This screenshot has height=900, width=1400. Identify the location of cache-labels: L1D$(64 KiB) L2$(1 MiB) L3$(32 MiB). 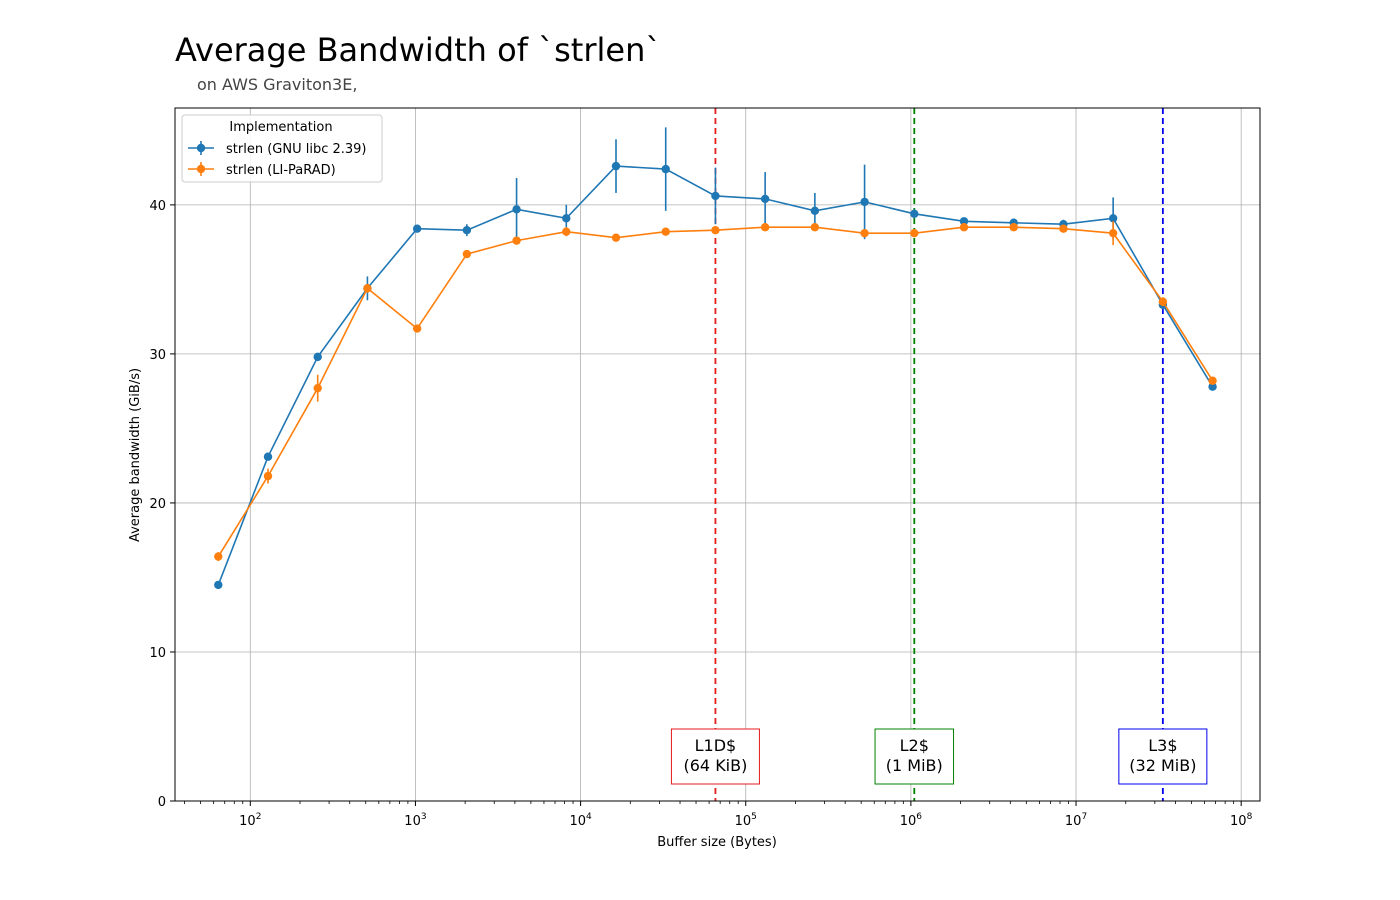
(939, 756).